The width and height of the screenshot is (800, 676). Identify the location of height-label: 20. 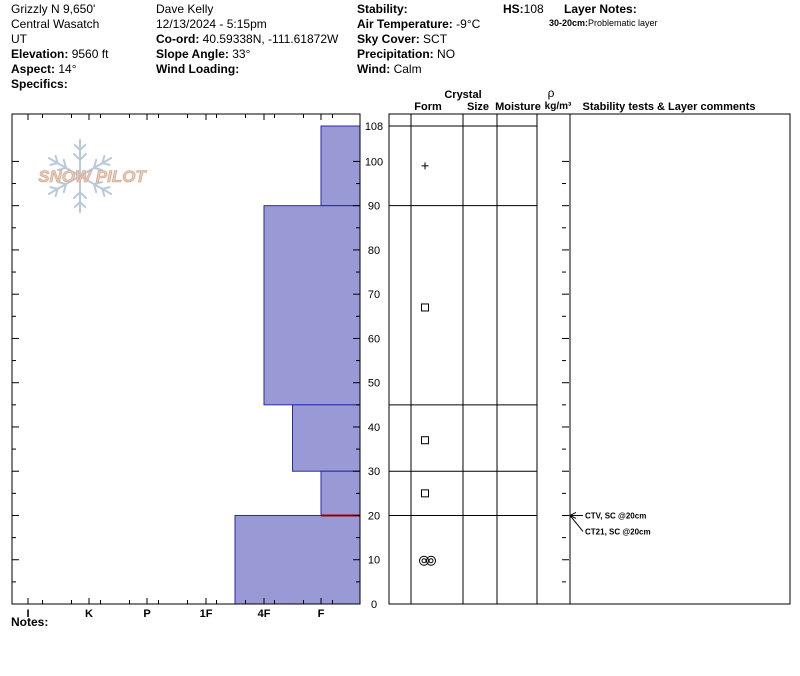
(374, 516).